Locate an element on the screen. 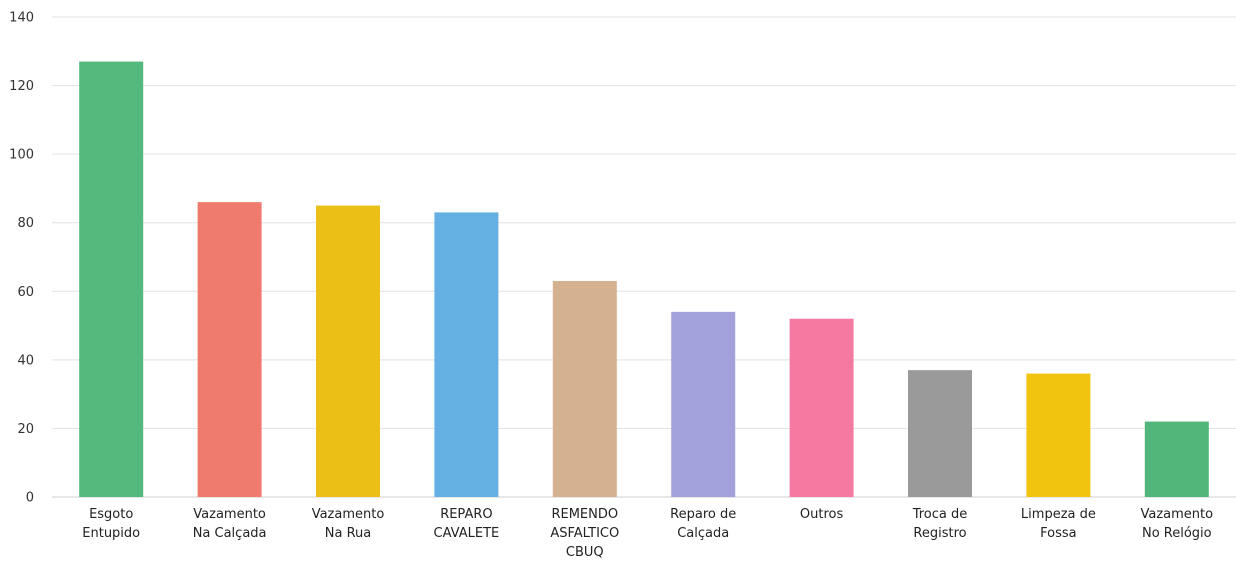 The height and width of the screenshot is (565, 1236). y-tick-label: 20 is located at coordinates (25, 429).